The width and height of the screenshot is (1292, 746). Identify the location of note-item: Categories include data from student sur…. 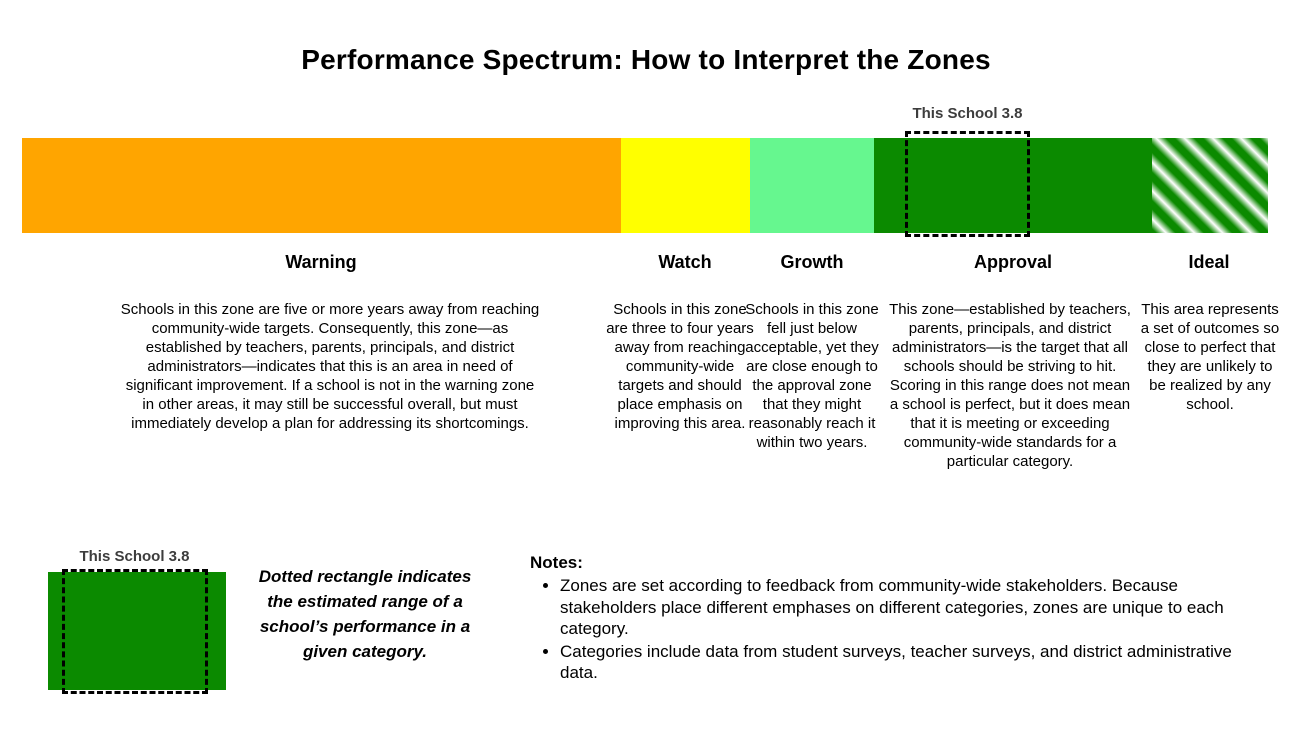
(906, 662).